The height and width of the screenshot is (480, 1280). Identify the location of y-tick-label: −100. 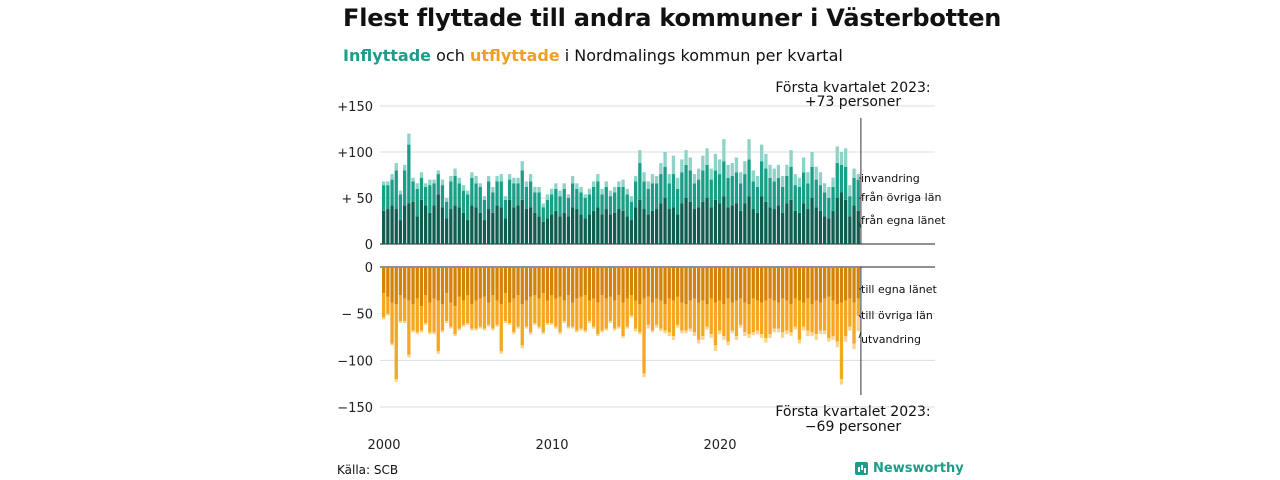
(355, 361).